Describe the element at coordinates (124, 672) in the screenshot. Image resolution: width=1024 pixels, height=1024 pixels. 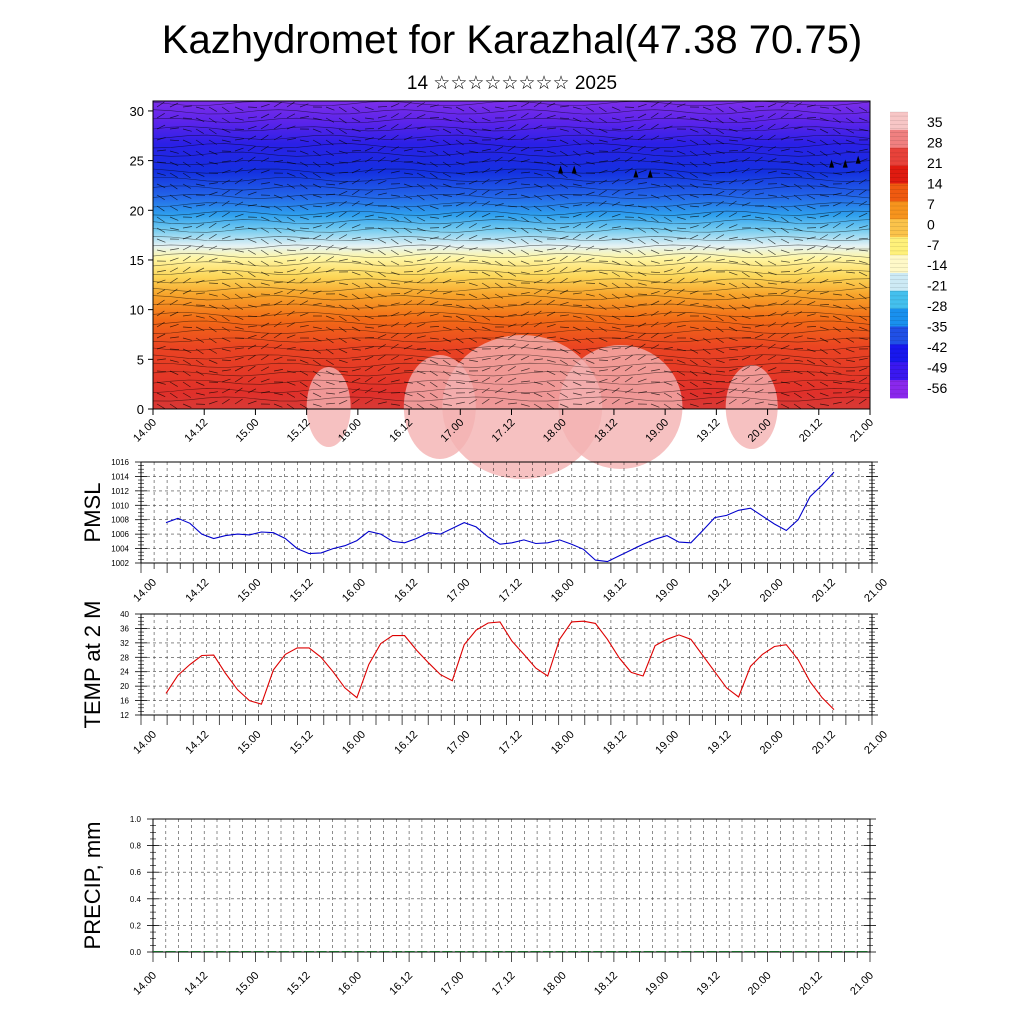
I see `y-tick-label: 24` at that location.